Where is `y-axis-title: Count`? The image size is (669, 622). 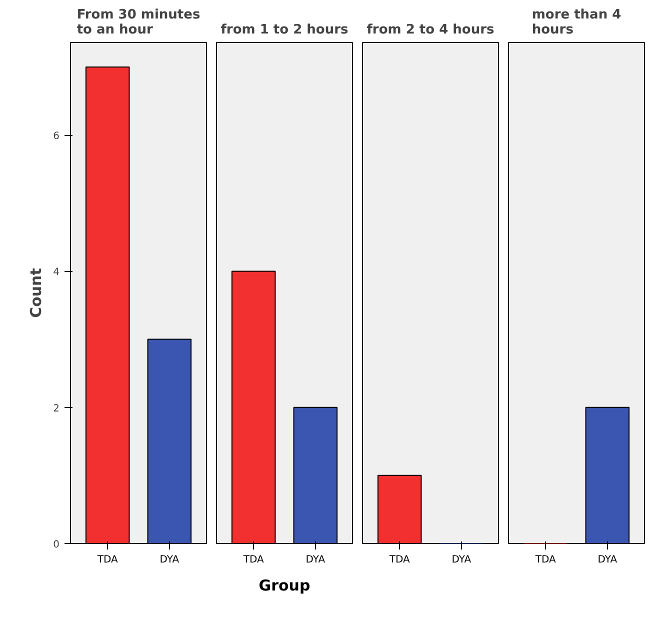 y-axis-title: Count is located at coordinates (36, 293).